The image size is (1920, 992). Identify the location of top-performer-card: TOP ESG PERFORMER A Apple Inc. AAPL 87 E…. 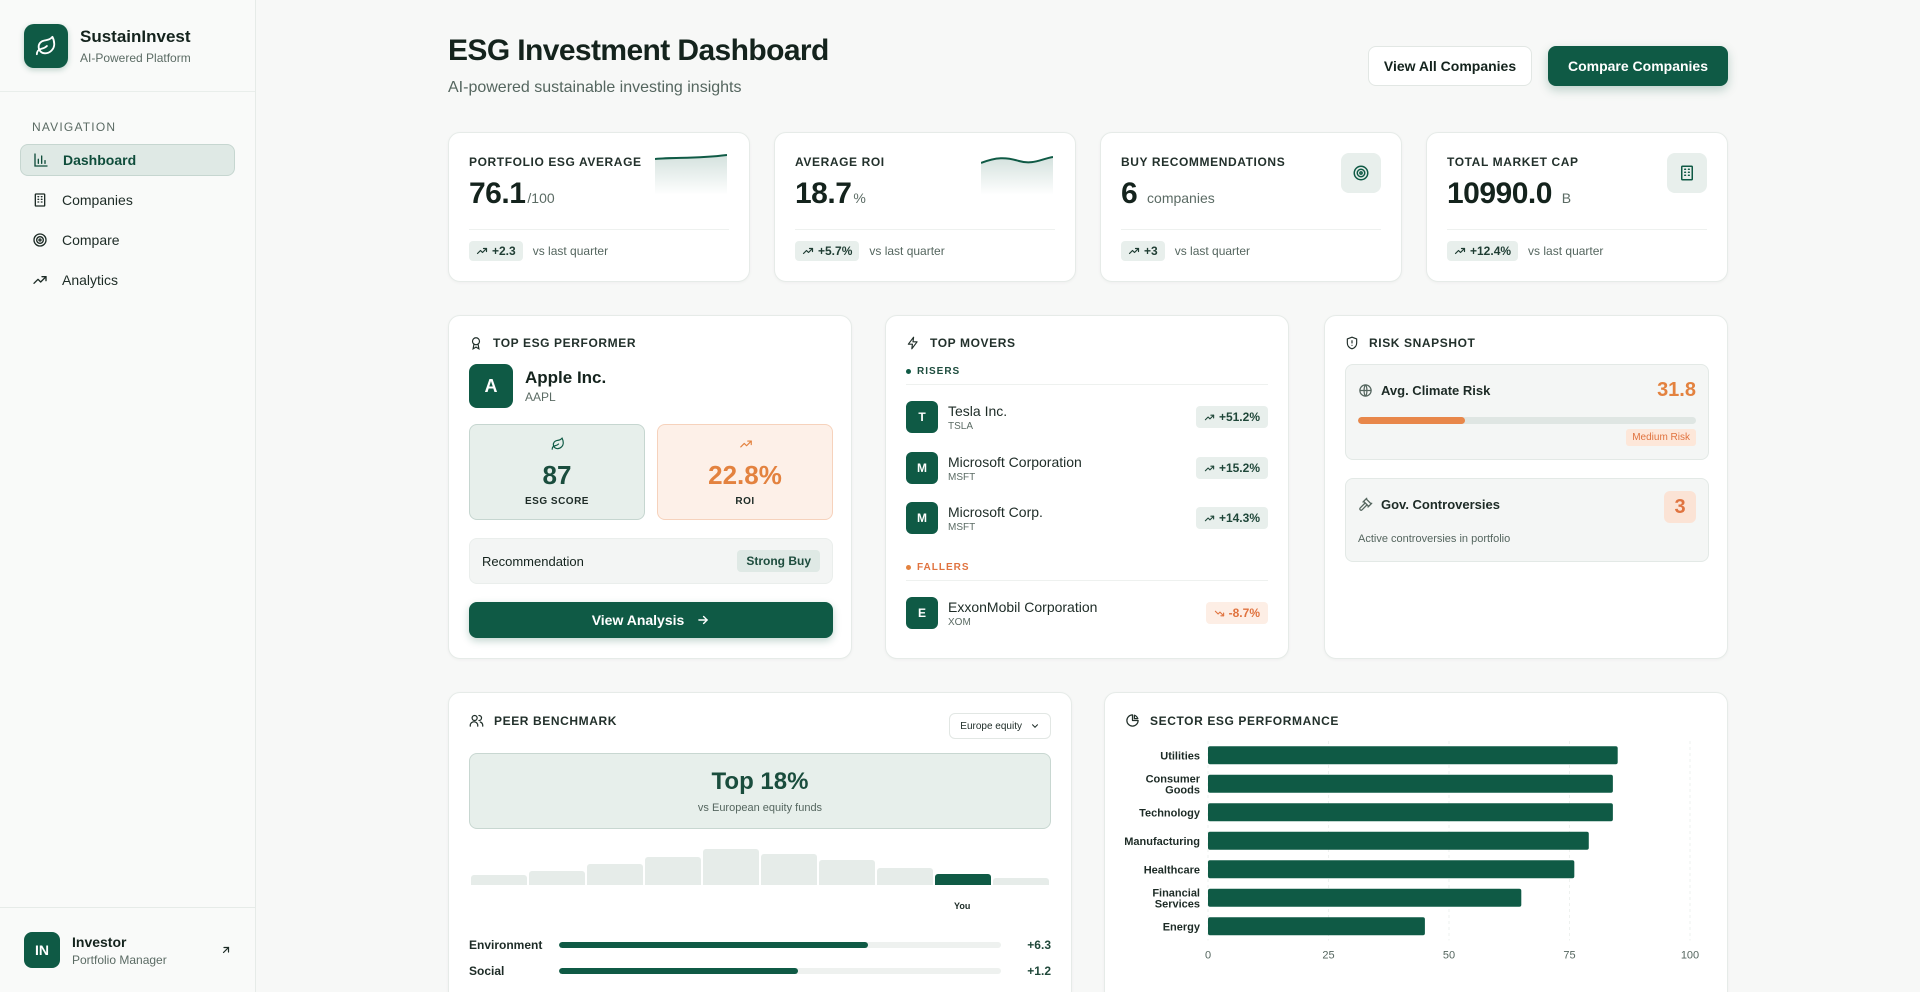
(650, 487).